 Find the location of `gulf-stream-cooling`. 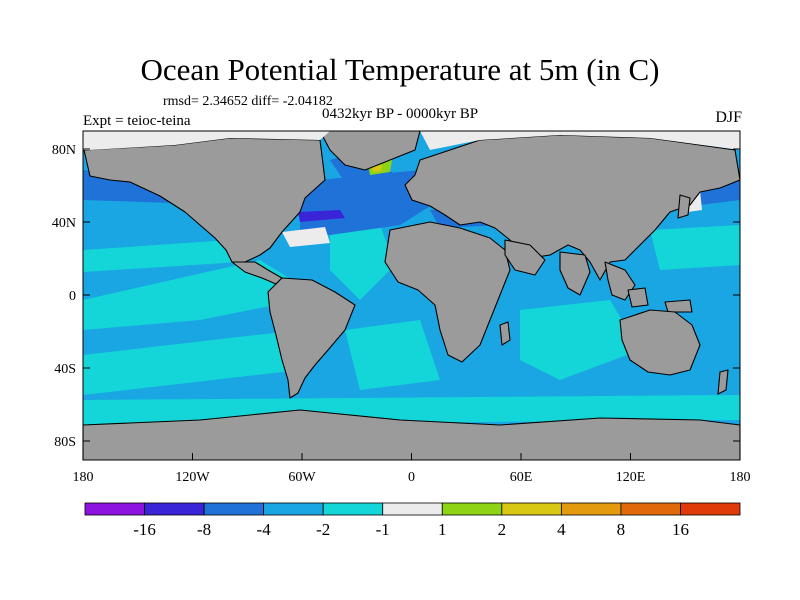

gulf-stream-cooling is located at coordinates (321, 216).